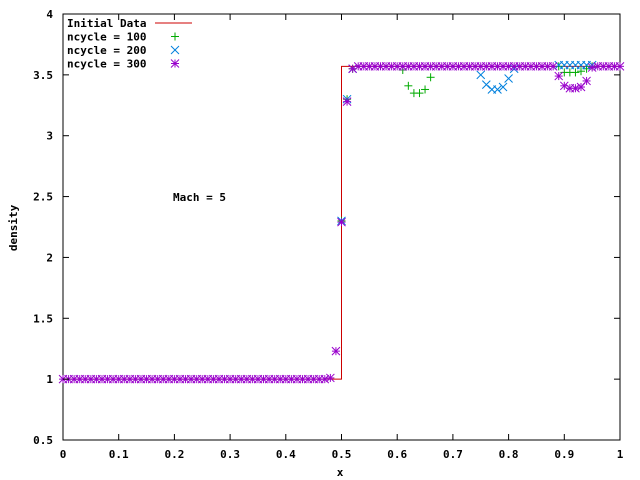 The width and height of the screenshot is (640, 480). What do you see at coordinates (13, 227) in the screenshot?
I see `y-axis-label: density` at bounding box center [13, 227].